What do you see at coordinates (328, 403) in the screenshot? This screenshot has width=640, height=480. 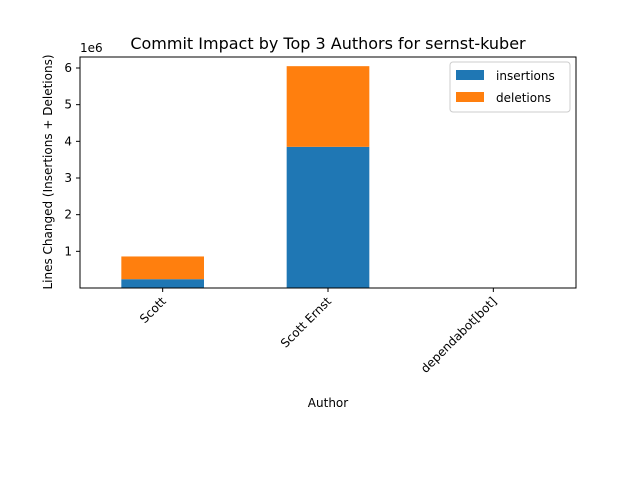 I see `x-axis-label: Author` at bounding box center [328, 403].